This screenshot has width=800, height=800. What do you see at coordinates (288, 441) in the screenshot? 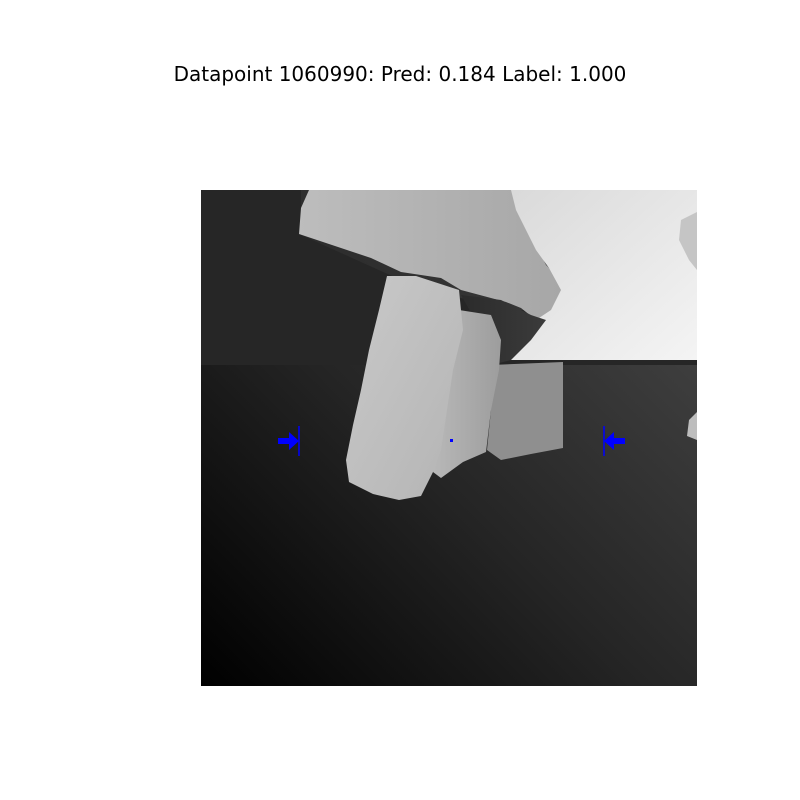
I see `left-arrow-icon` at bounding box center [288, 441].